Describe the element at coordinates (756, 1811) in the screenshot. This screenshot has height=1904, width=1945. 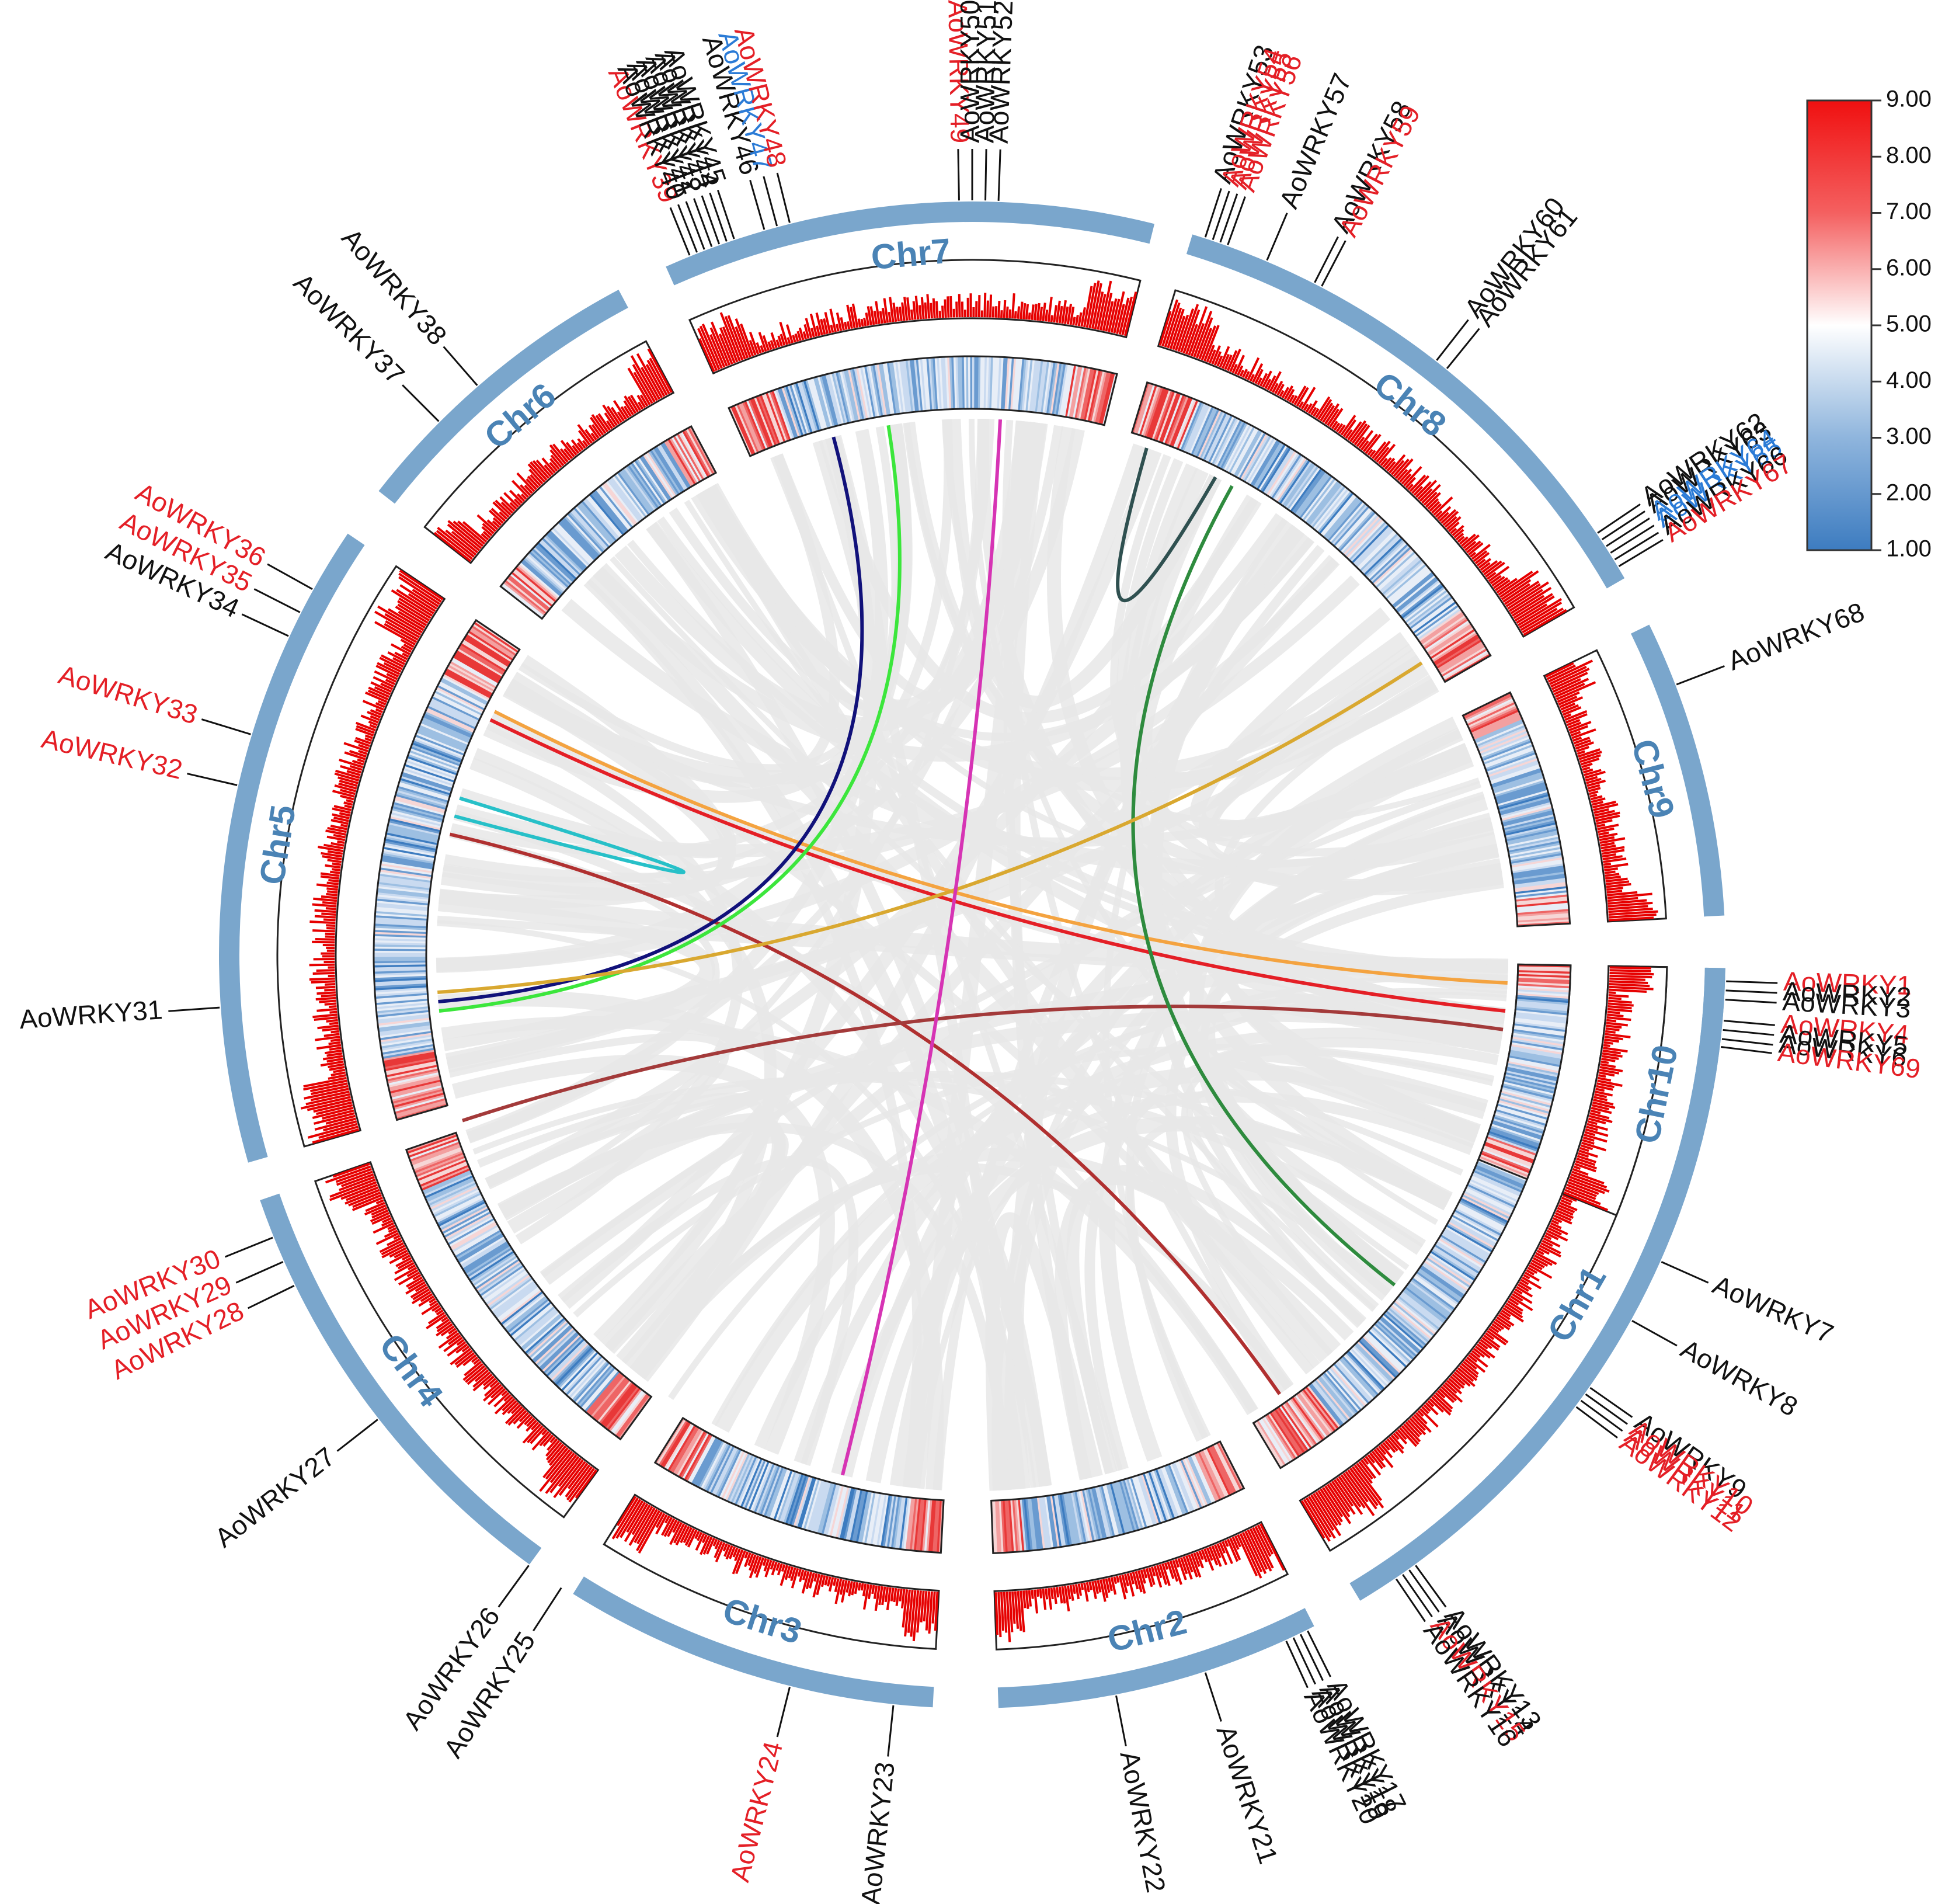
I see `gene-label: AoWRKY24` at that location.